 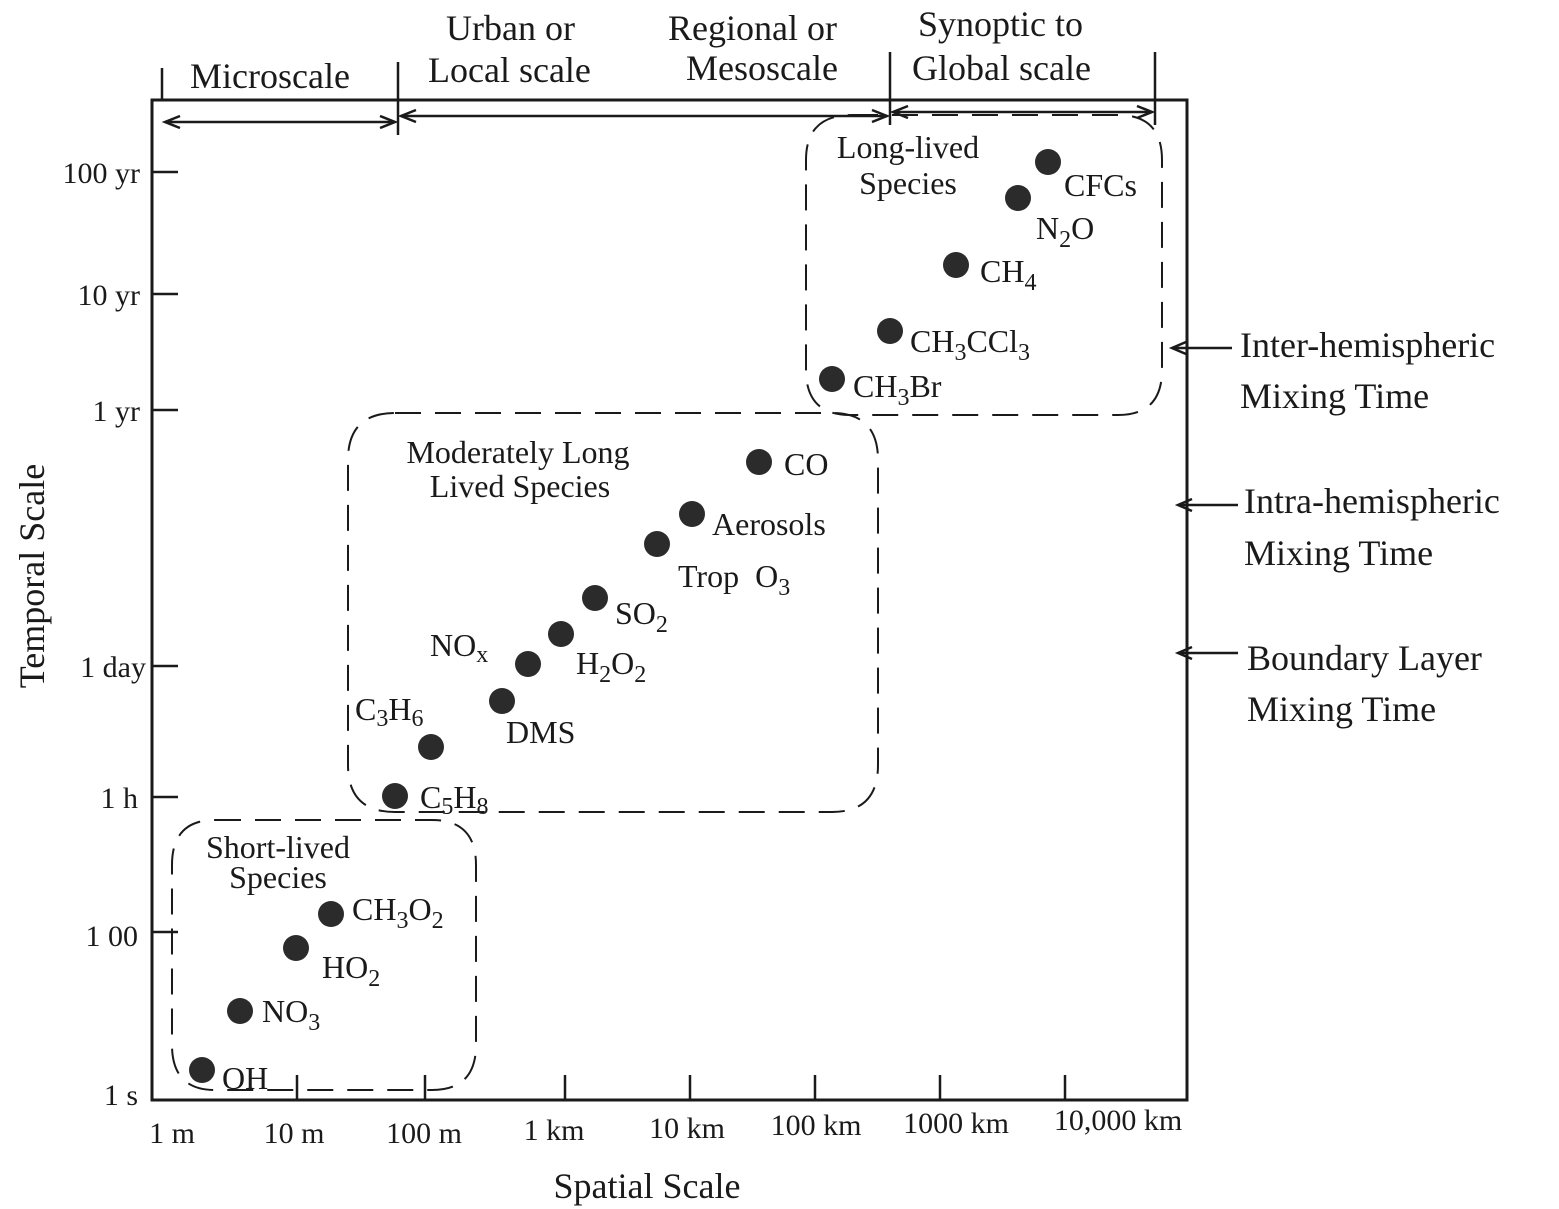 What do you see at coordinates (454, 799) in the screenshot?
I see `c5h8-label: C5H8` at bounding box center [454, 799].